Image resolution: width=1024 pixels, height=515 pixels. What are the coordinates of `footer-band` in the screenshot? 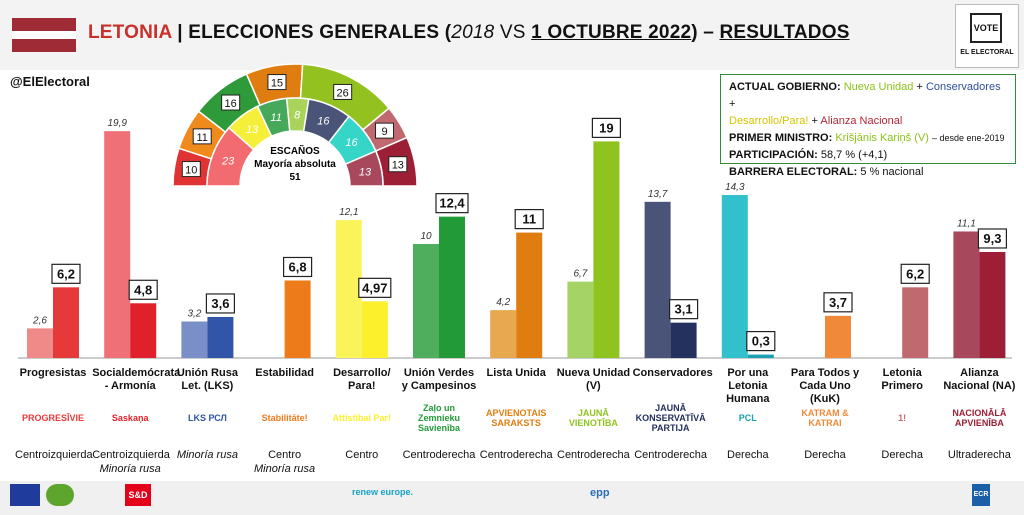 It's located at (512, 498).